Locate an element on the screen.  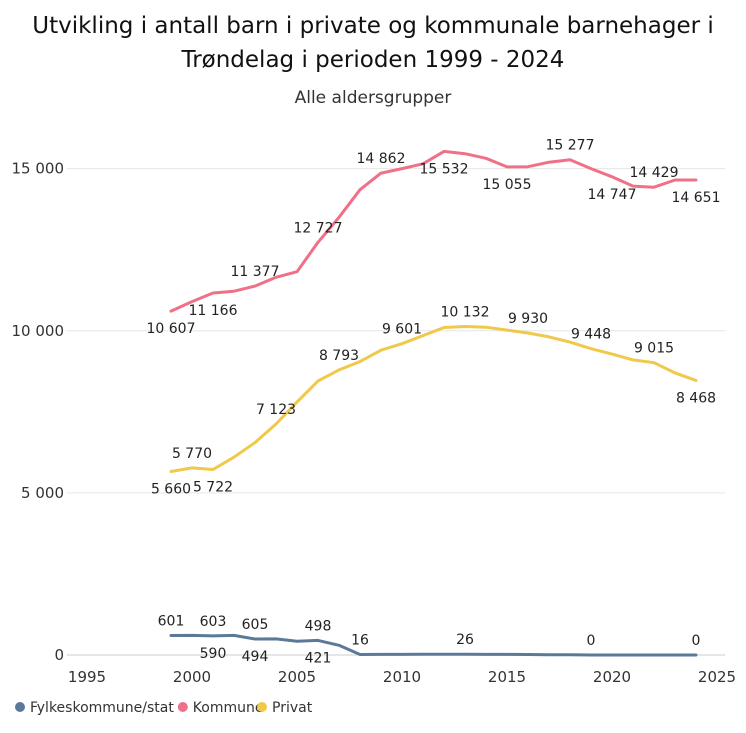
data-label: 8 793 is located at coordinates (339, 356).